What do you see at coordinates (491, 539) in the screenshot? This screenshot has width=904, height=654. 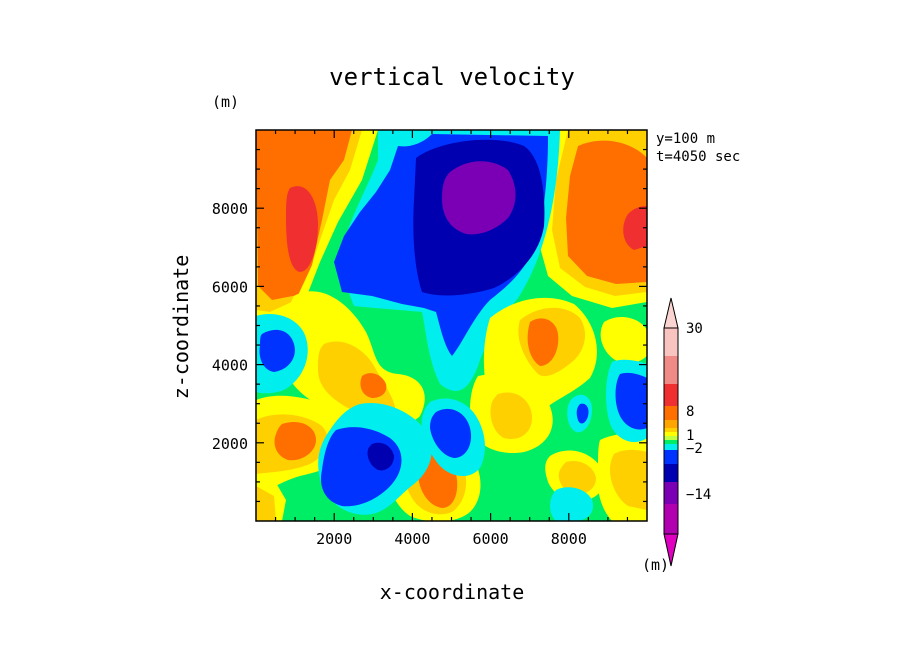 I see `x-tick-label: 6000` at bounding box center [491, 539].